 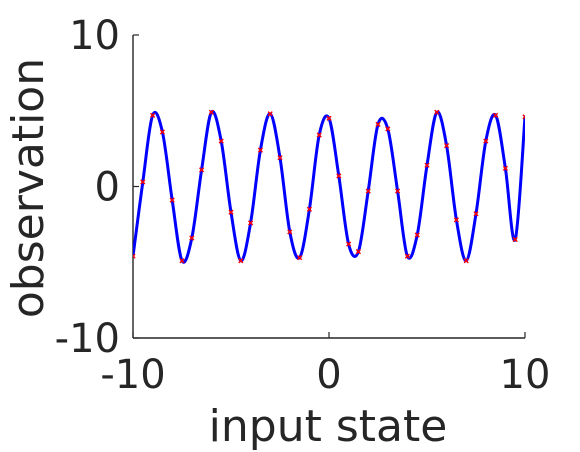 What do you see at coordinates (28, 188) in the screenshot?
I see `y-axis-label: observation` at bounding box center [28, 188].